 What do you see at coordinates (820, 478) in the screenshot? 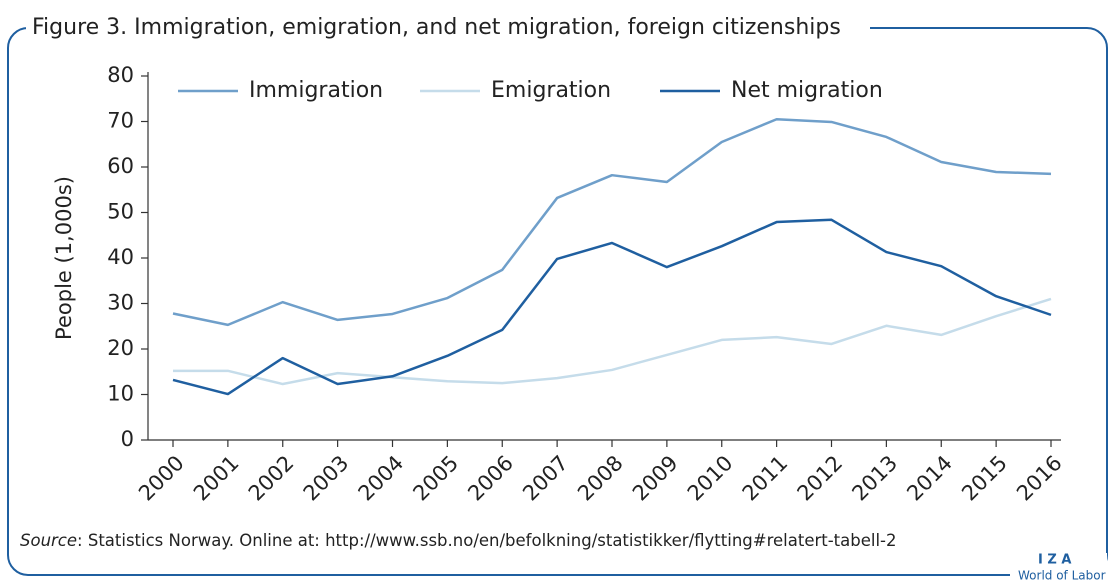
I see `x-tick-label: 2012` at bounding box center [820, 478].